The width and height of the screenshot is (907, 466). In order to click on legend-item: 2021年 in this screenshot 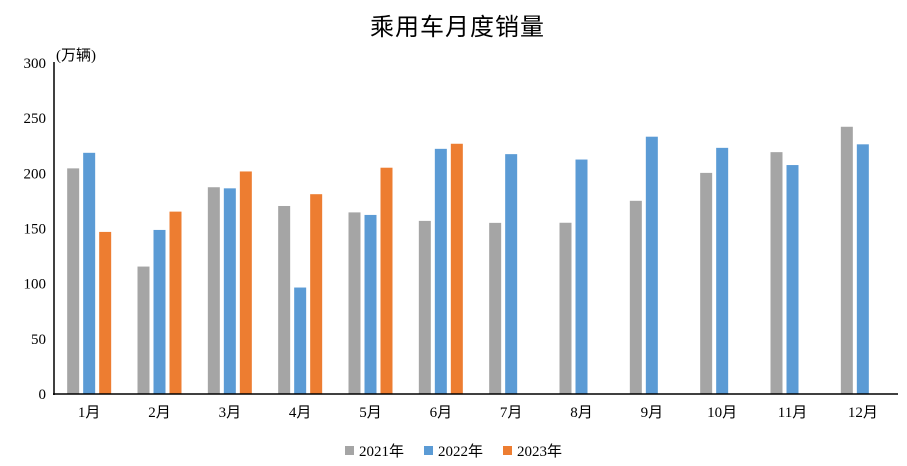, I will do `click(374, 450)`.